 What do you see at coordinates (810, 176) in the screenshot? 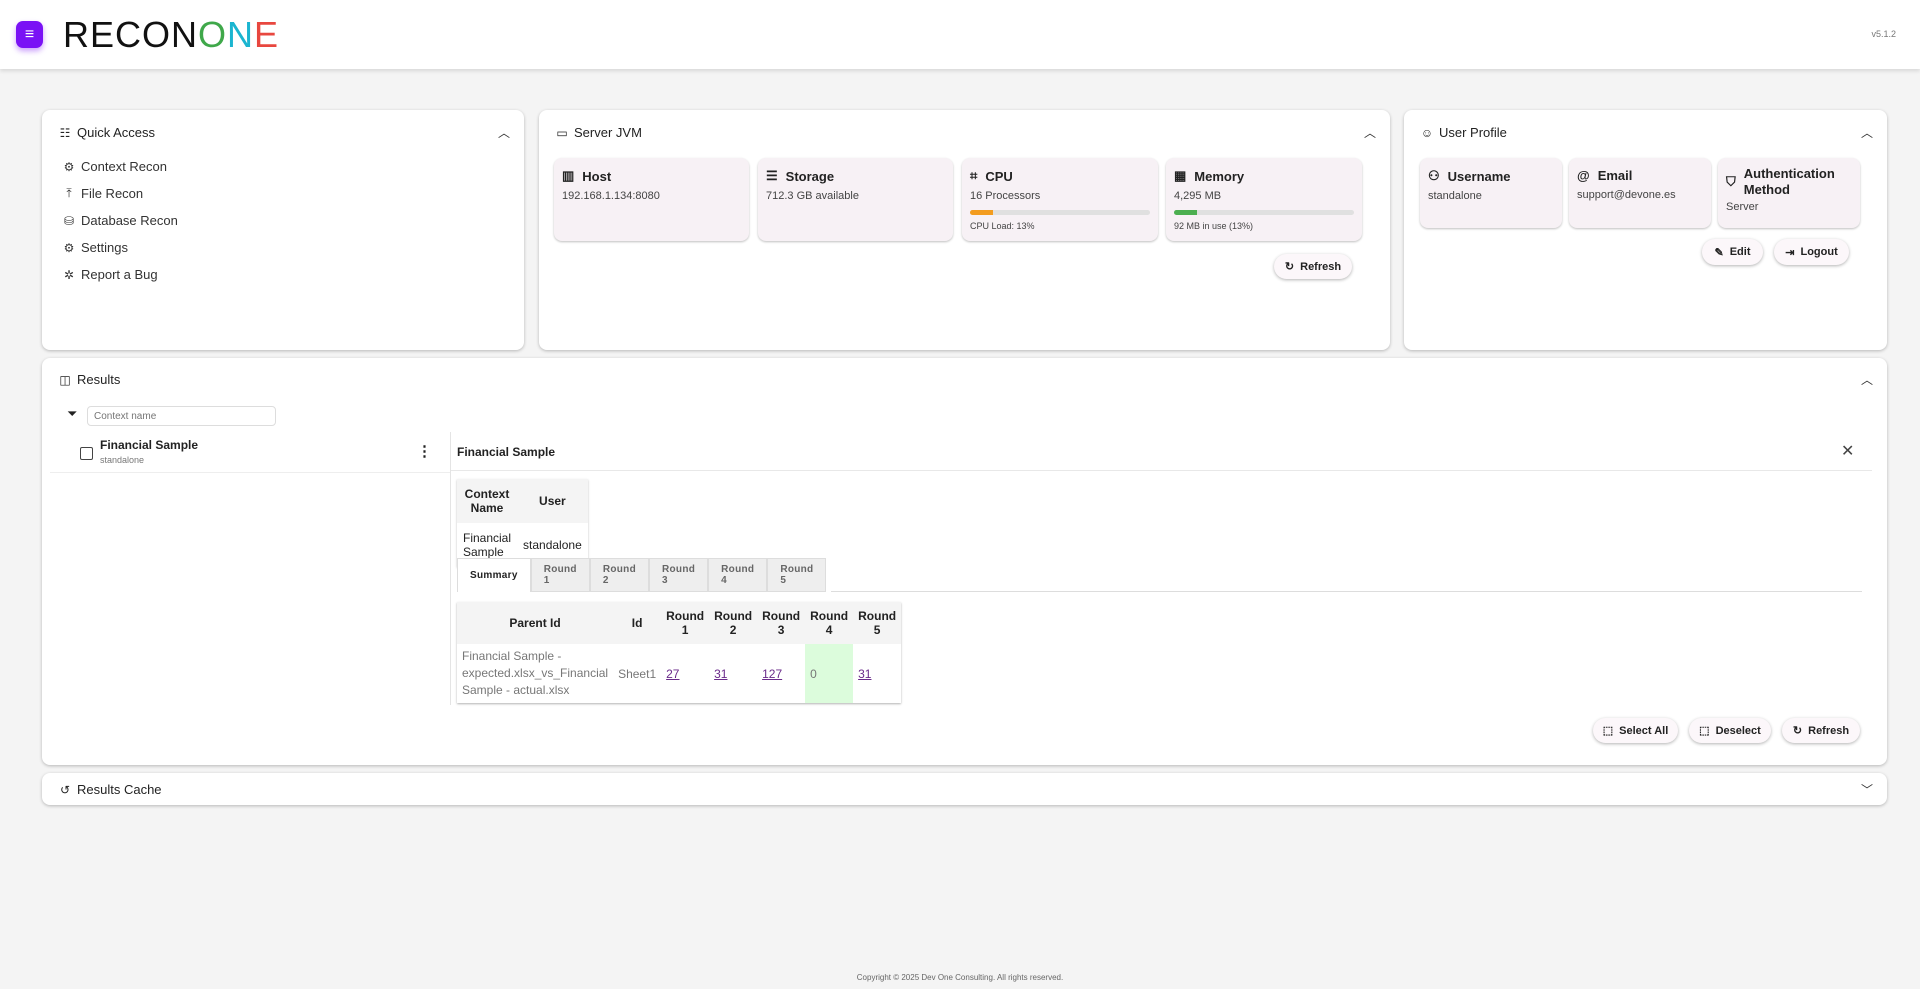
I see `tile-title: Storage` at bounding box center [810, 176].